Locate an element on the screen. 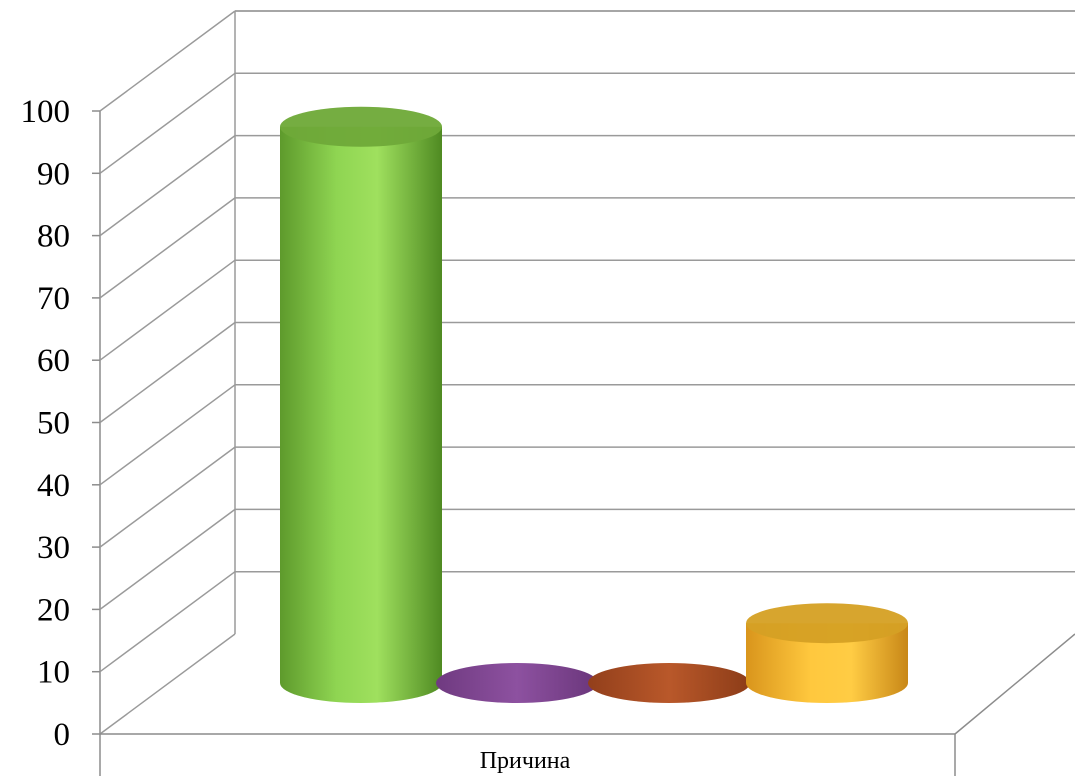 This screenshot has height=776, width=1075. bar-4-top is located at coordinates (827, 623).